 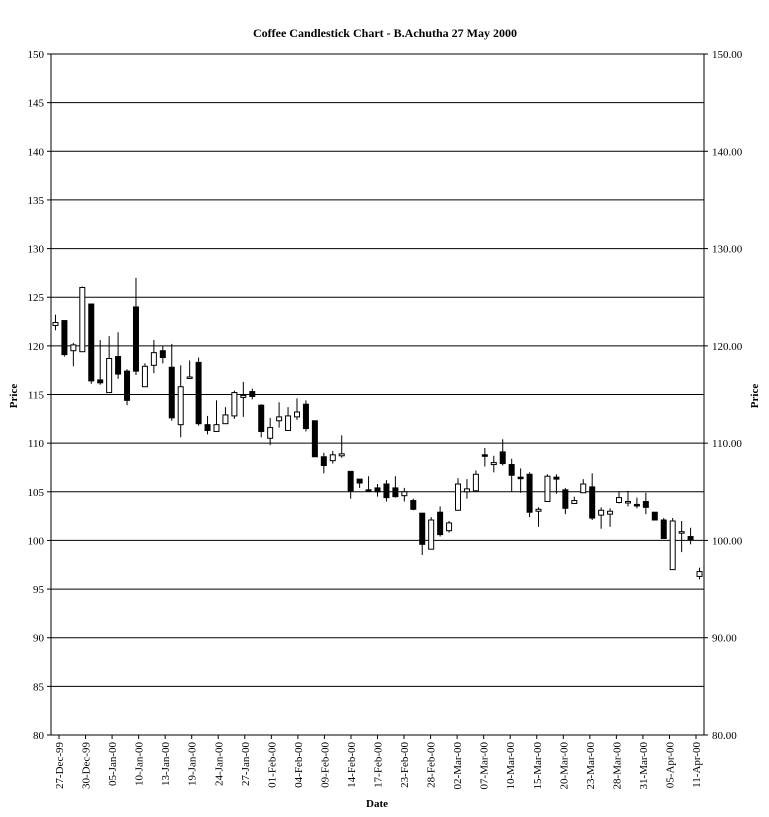 What do you see at coordinates (511, 766) in the screenshot?
I see `x-tick-label: 10-Mar-00` at bounding box center [511, 766].